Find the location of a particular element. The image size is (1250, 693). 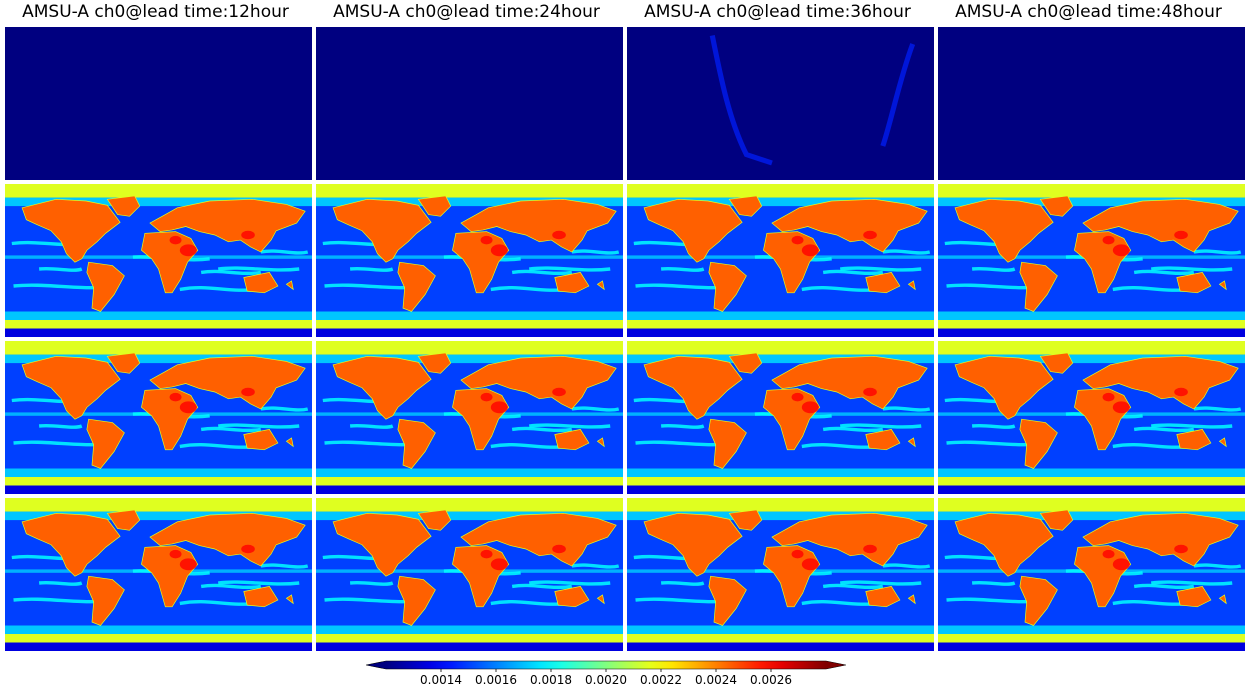

colorbar-tick-label: 0.0018 is located at coordinates (551, 680).